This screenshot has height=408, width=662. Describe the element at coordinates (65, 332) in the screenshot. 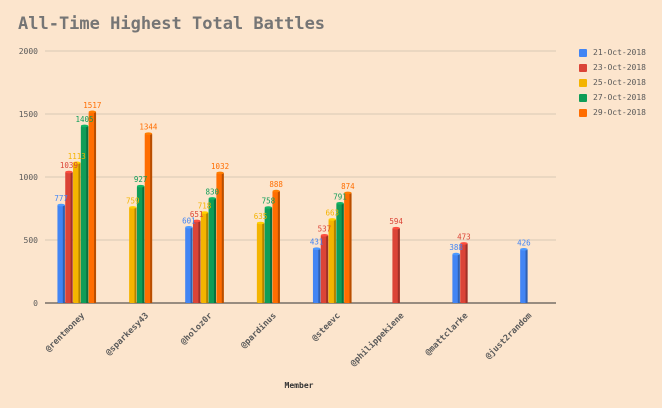

I see `x-tick-label: @rentmoney` at that location.